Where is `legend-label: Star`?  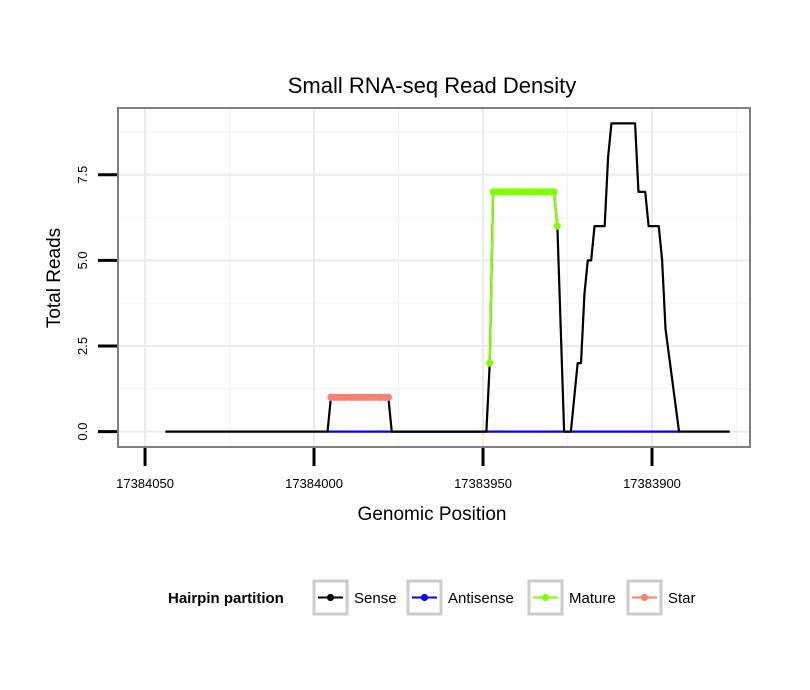
legend-label: Star is located at coordinates (682, 598).